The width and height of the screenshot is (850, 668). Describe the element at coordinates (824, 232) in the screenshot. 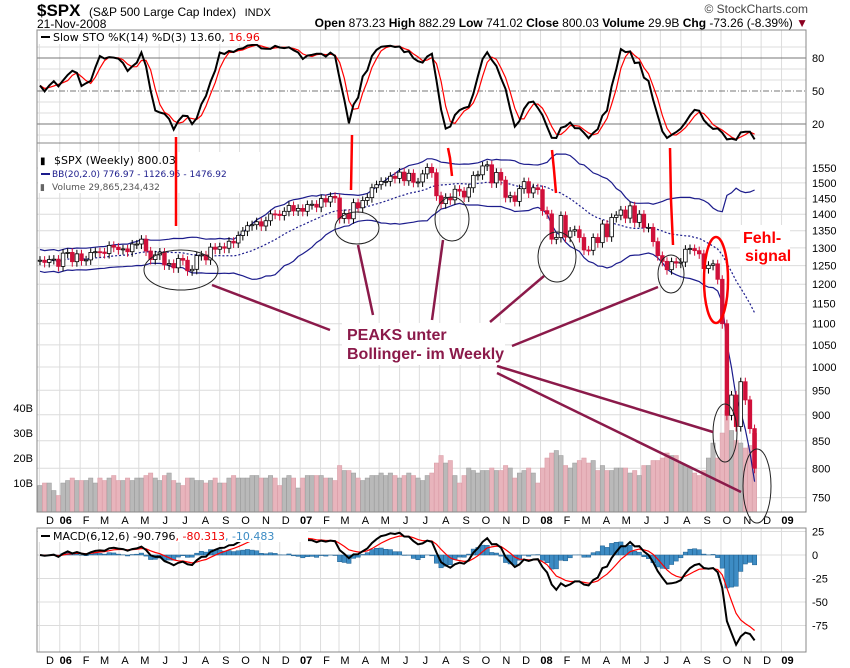

I see `price-tick-label: 1350` at that location.